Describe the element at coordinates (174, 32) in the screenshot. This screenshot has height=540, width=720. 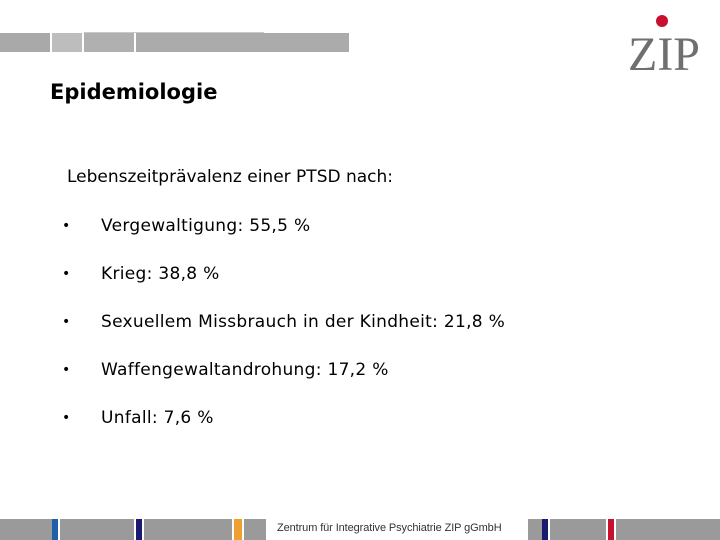
I see `header-thin-line` at that location.